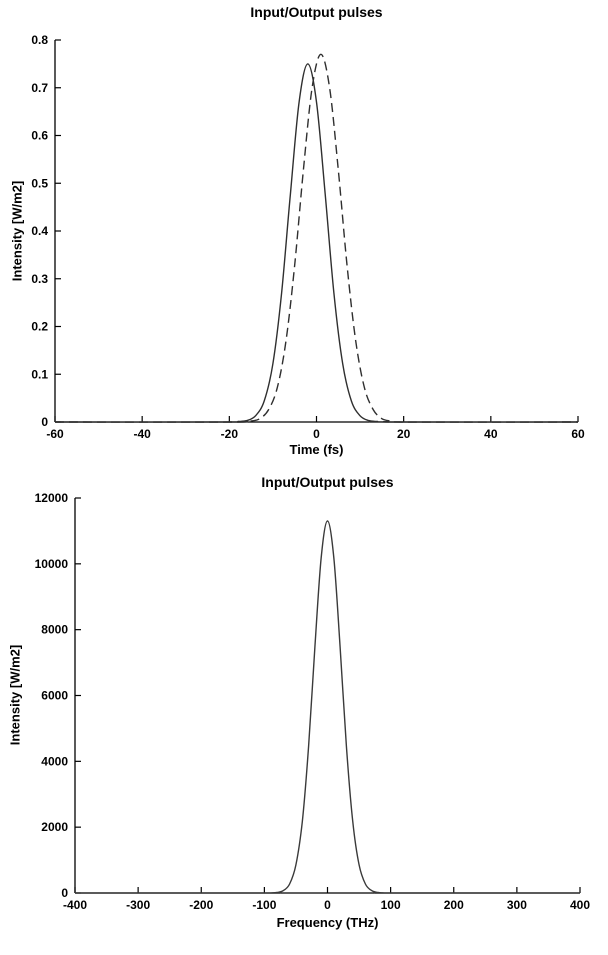 The height and width of the screenshot is (955, 608). I want to click on y-tick-label: 0.3, so click(39, 279).